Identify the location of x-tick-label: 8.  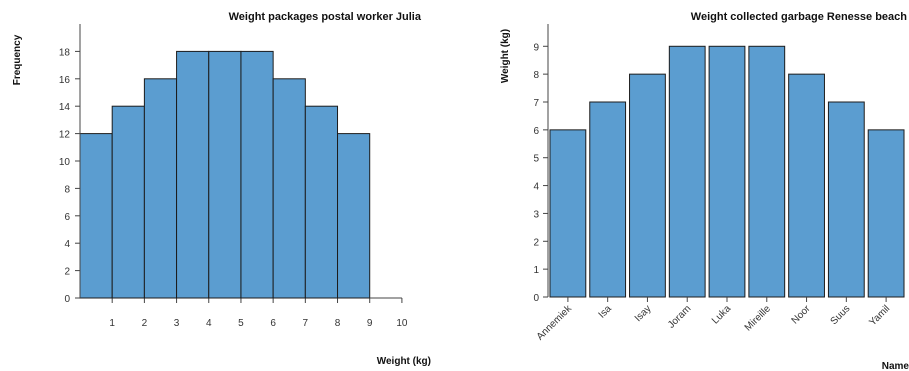
(338, 323).